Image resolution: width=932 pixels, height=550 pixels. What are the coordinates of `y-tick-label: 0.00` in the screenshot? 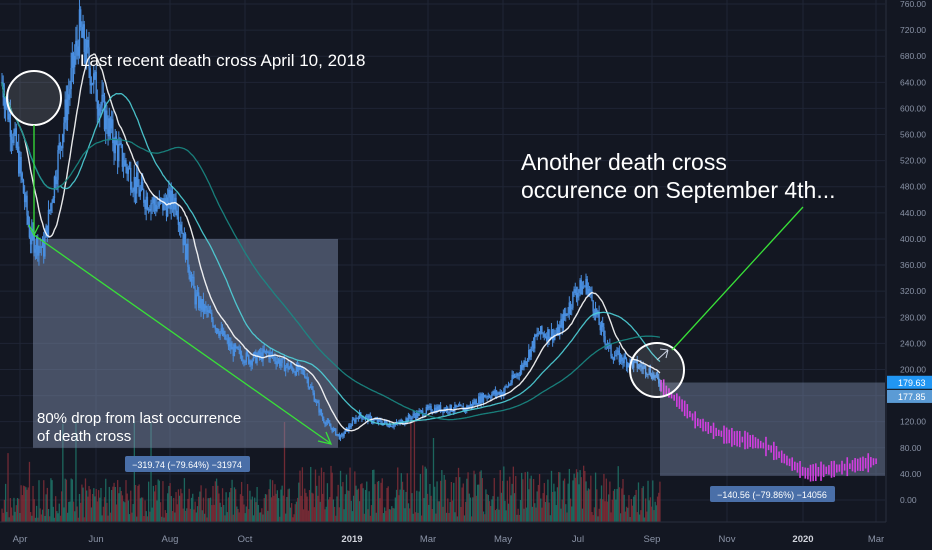 It's located at (908, 500).